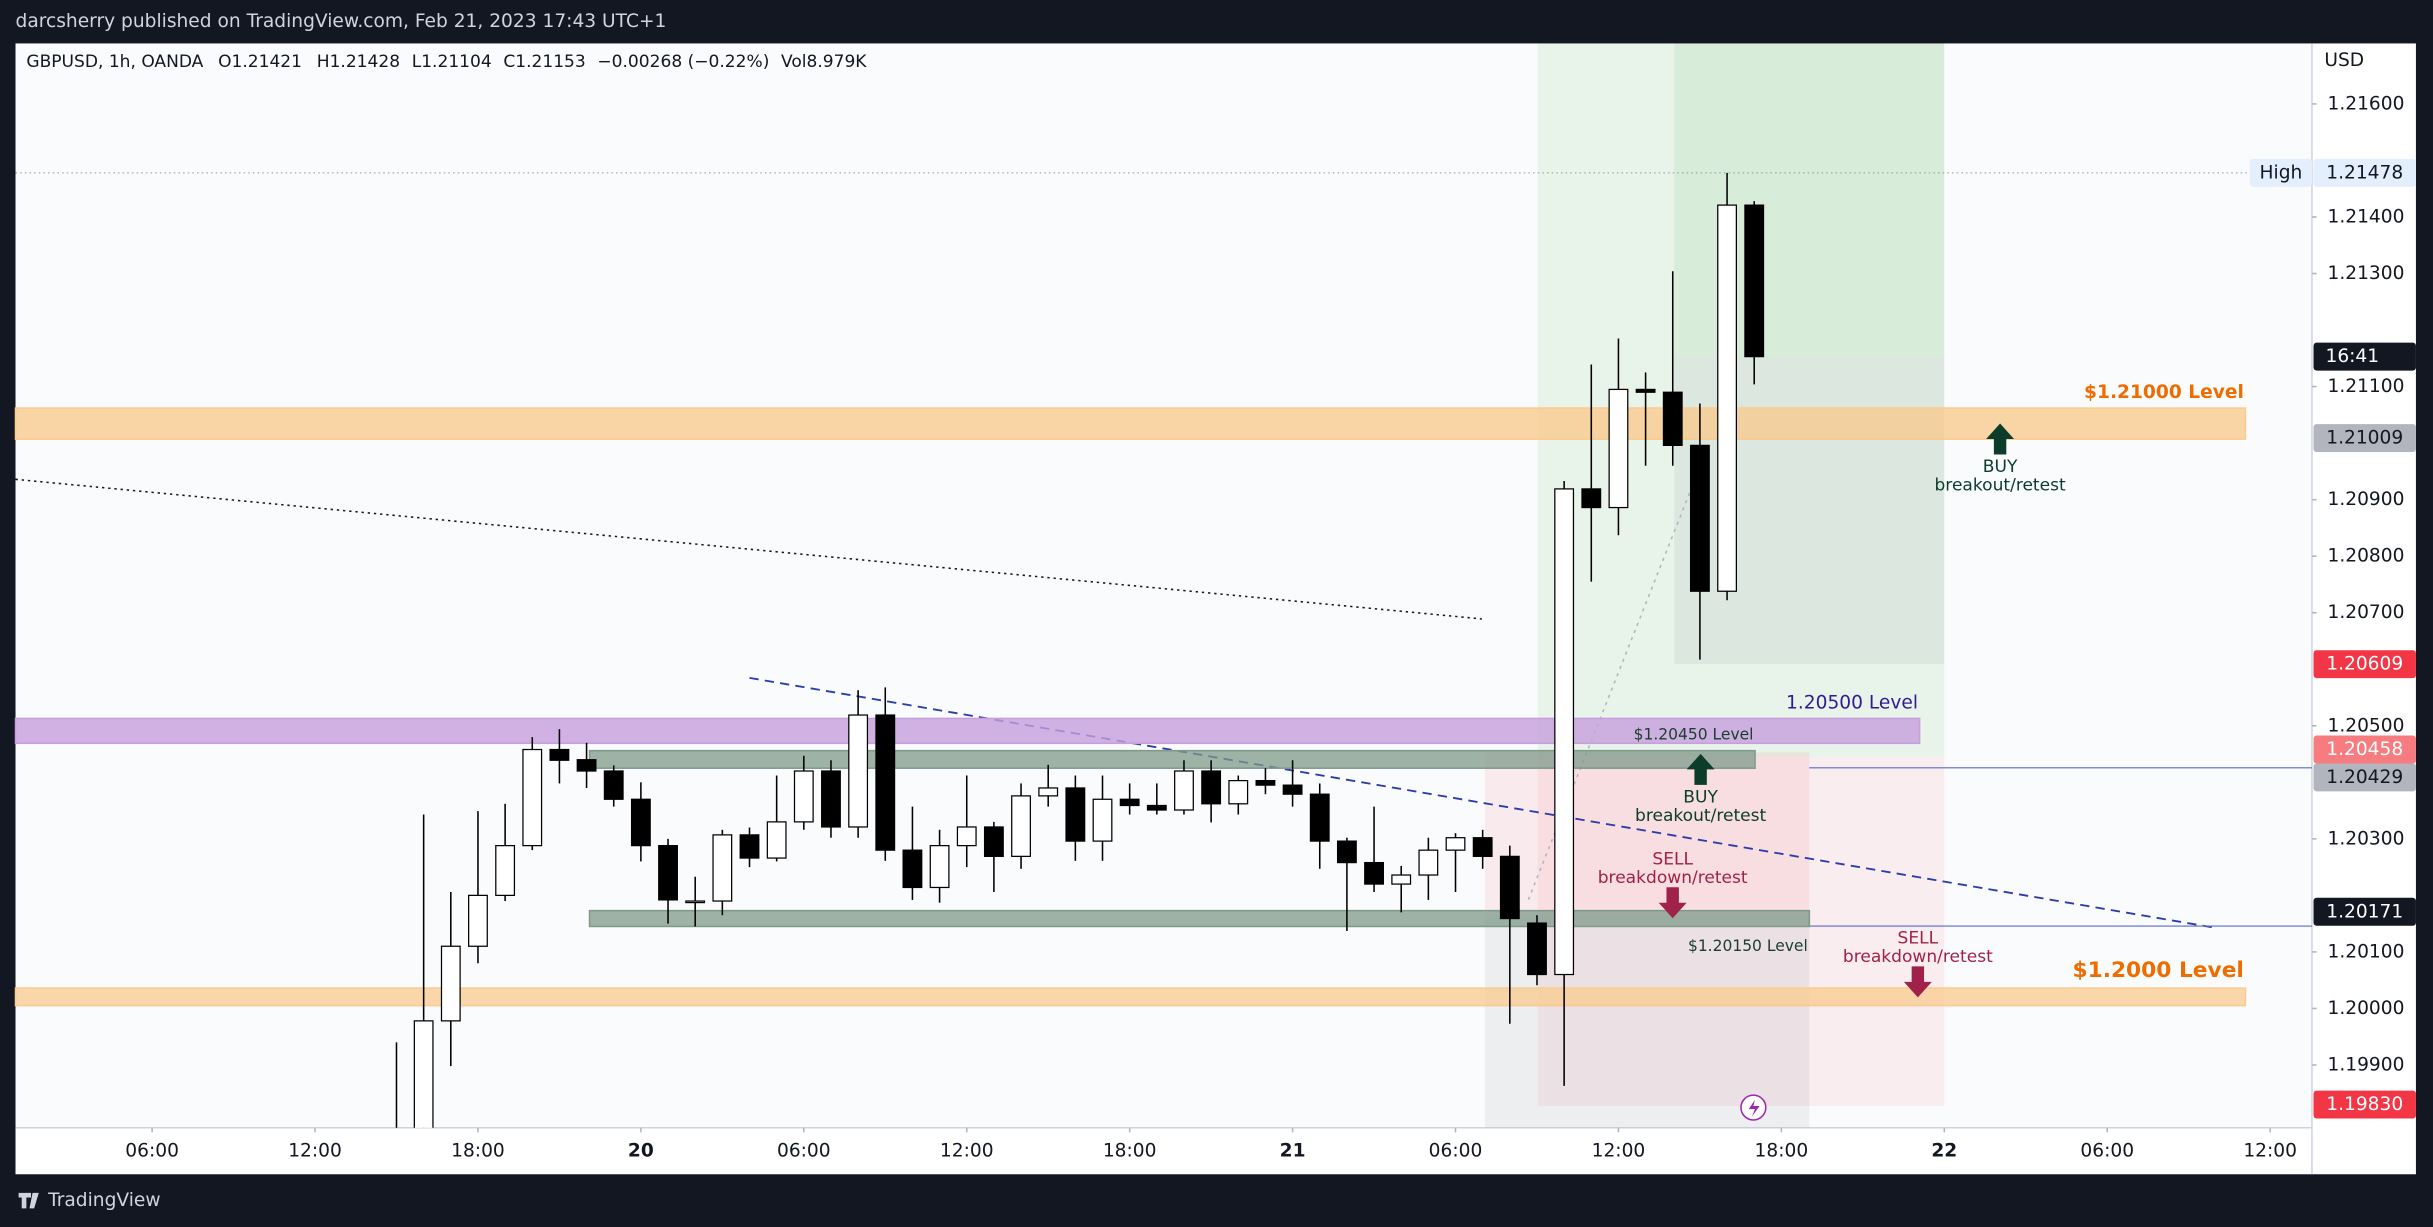  I want to click on level-label: $1.2000 Level, so click(2157, 970).